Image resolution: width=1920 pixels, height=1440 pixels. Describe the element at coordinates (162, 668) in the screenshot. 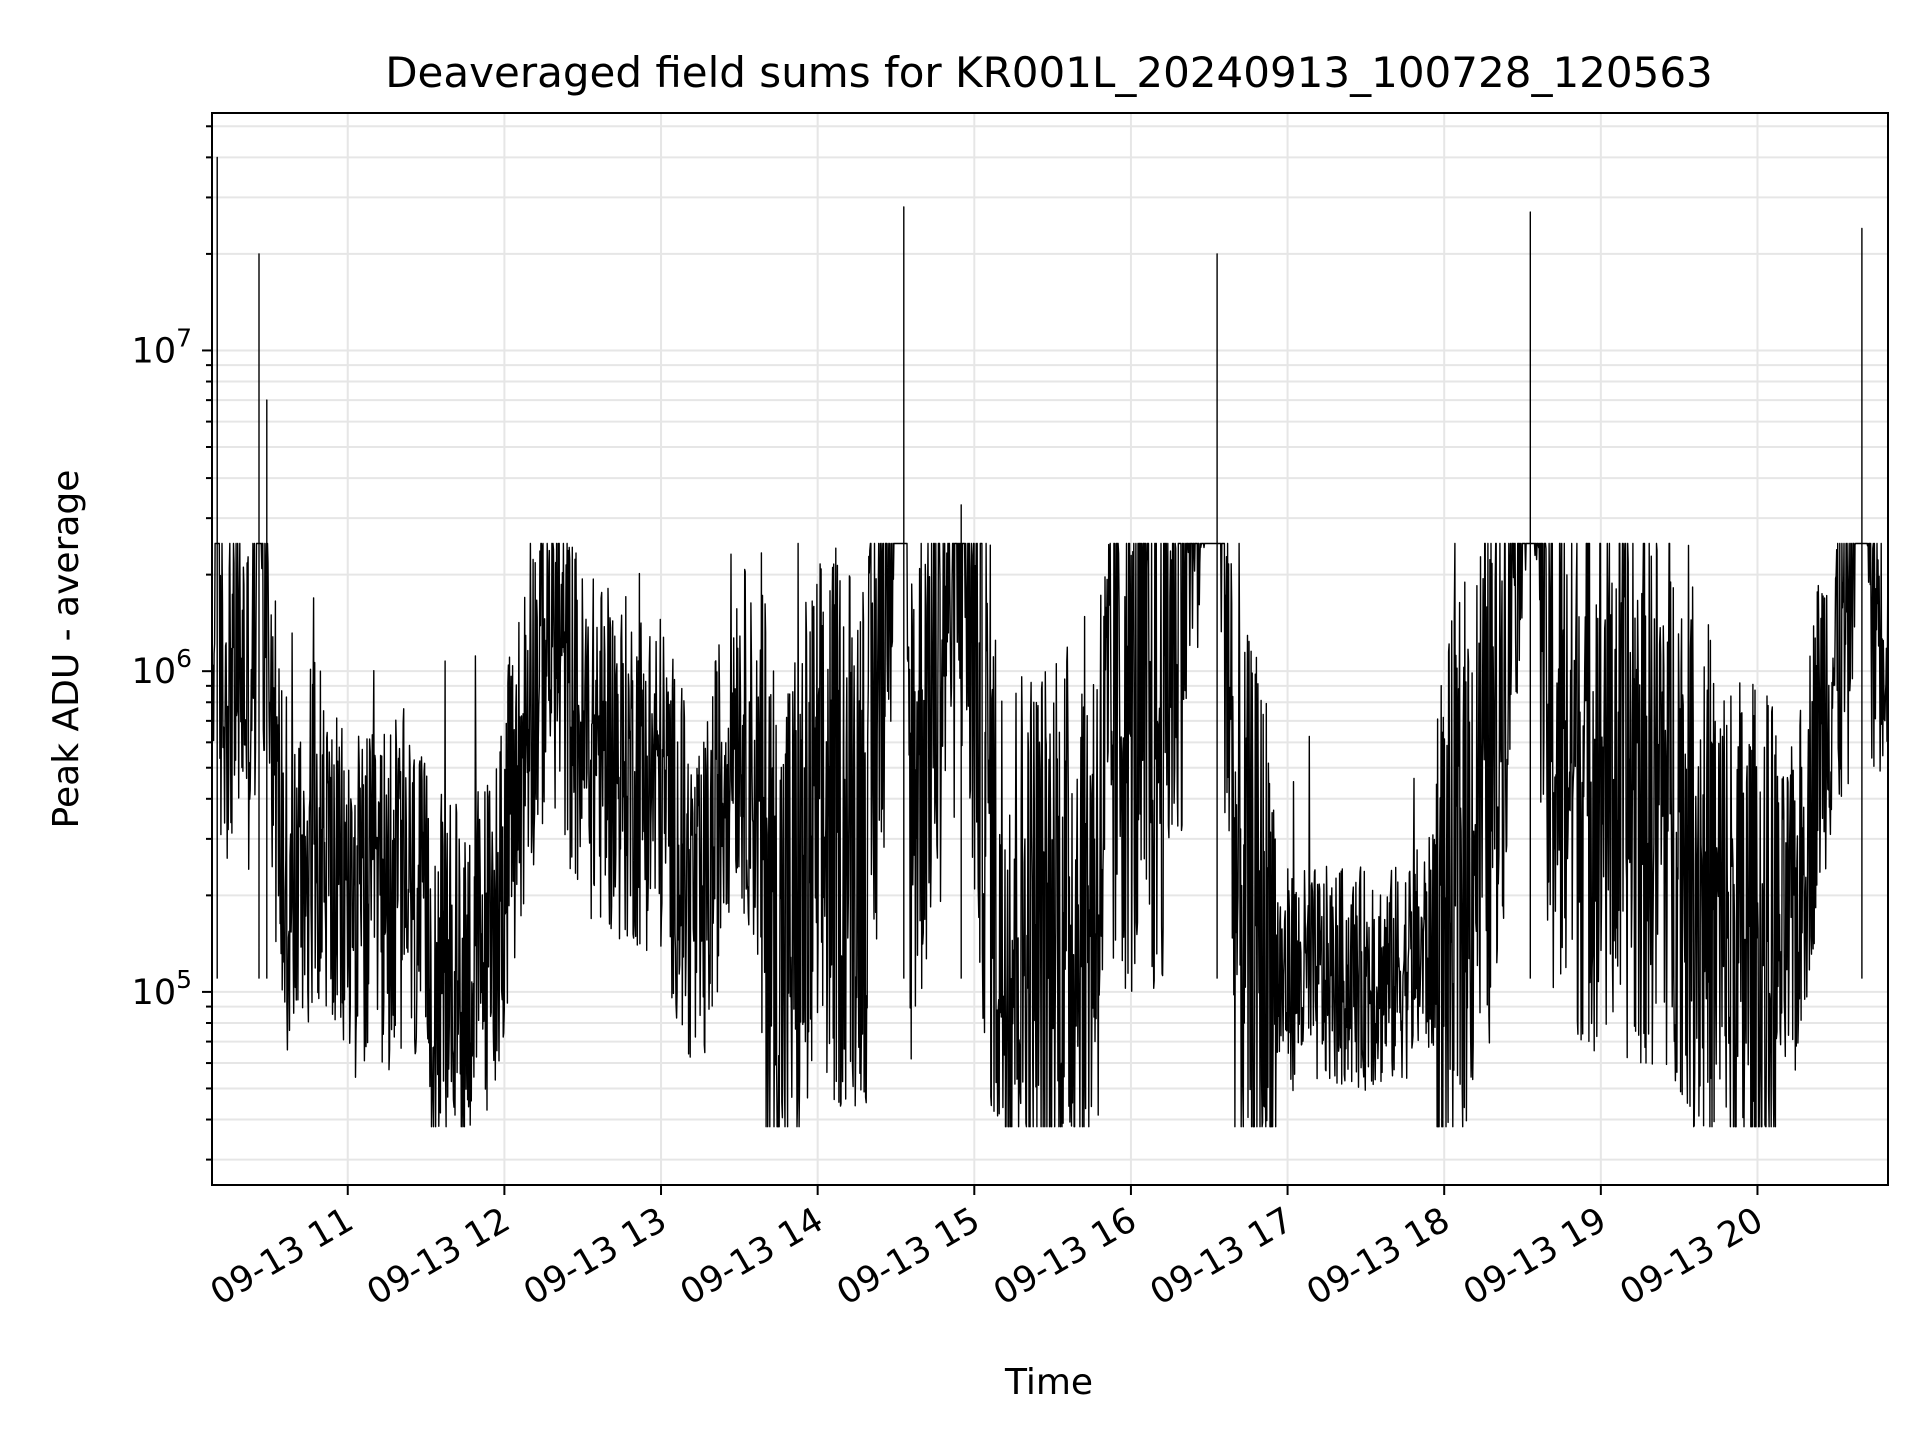

I see `y-tick-label: 10⁶` at that location.